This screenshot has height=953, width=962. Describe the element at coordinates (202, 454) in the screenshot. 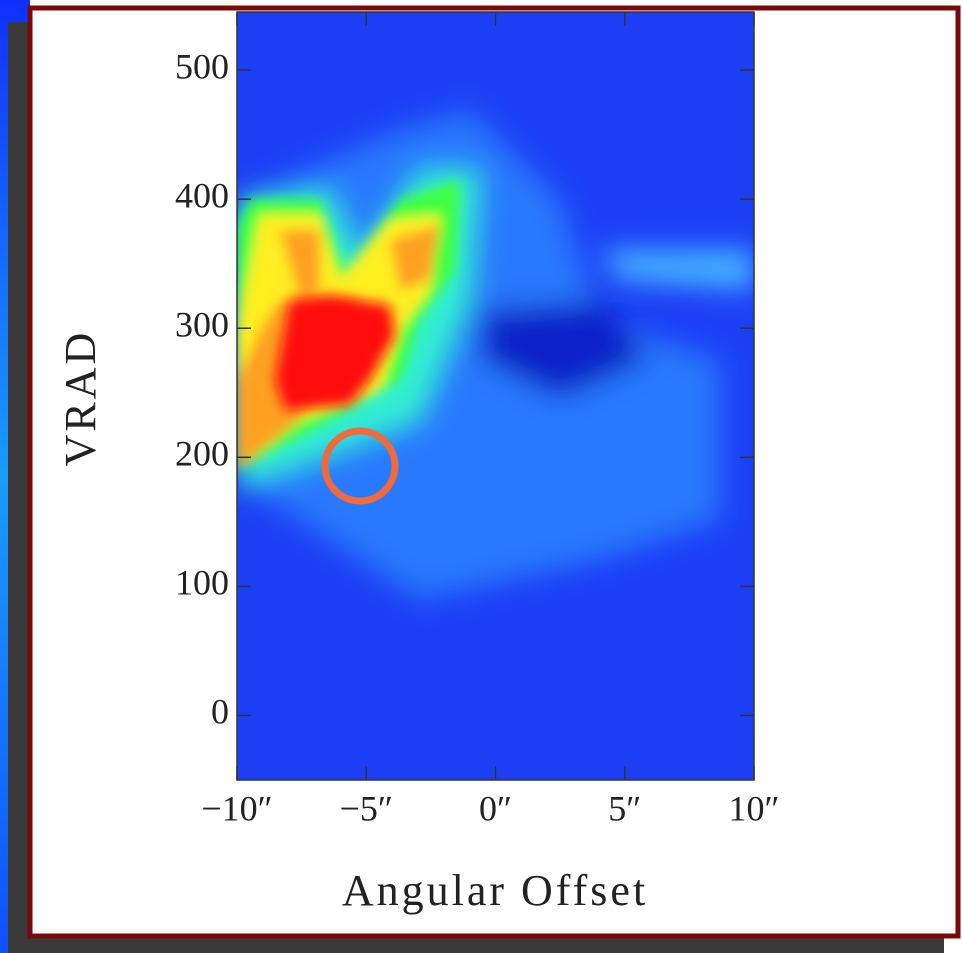

I see `y-tick-label: 200` at that location.